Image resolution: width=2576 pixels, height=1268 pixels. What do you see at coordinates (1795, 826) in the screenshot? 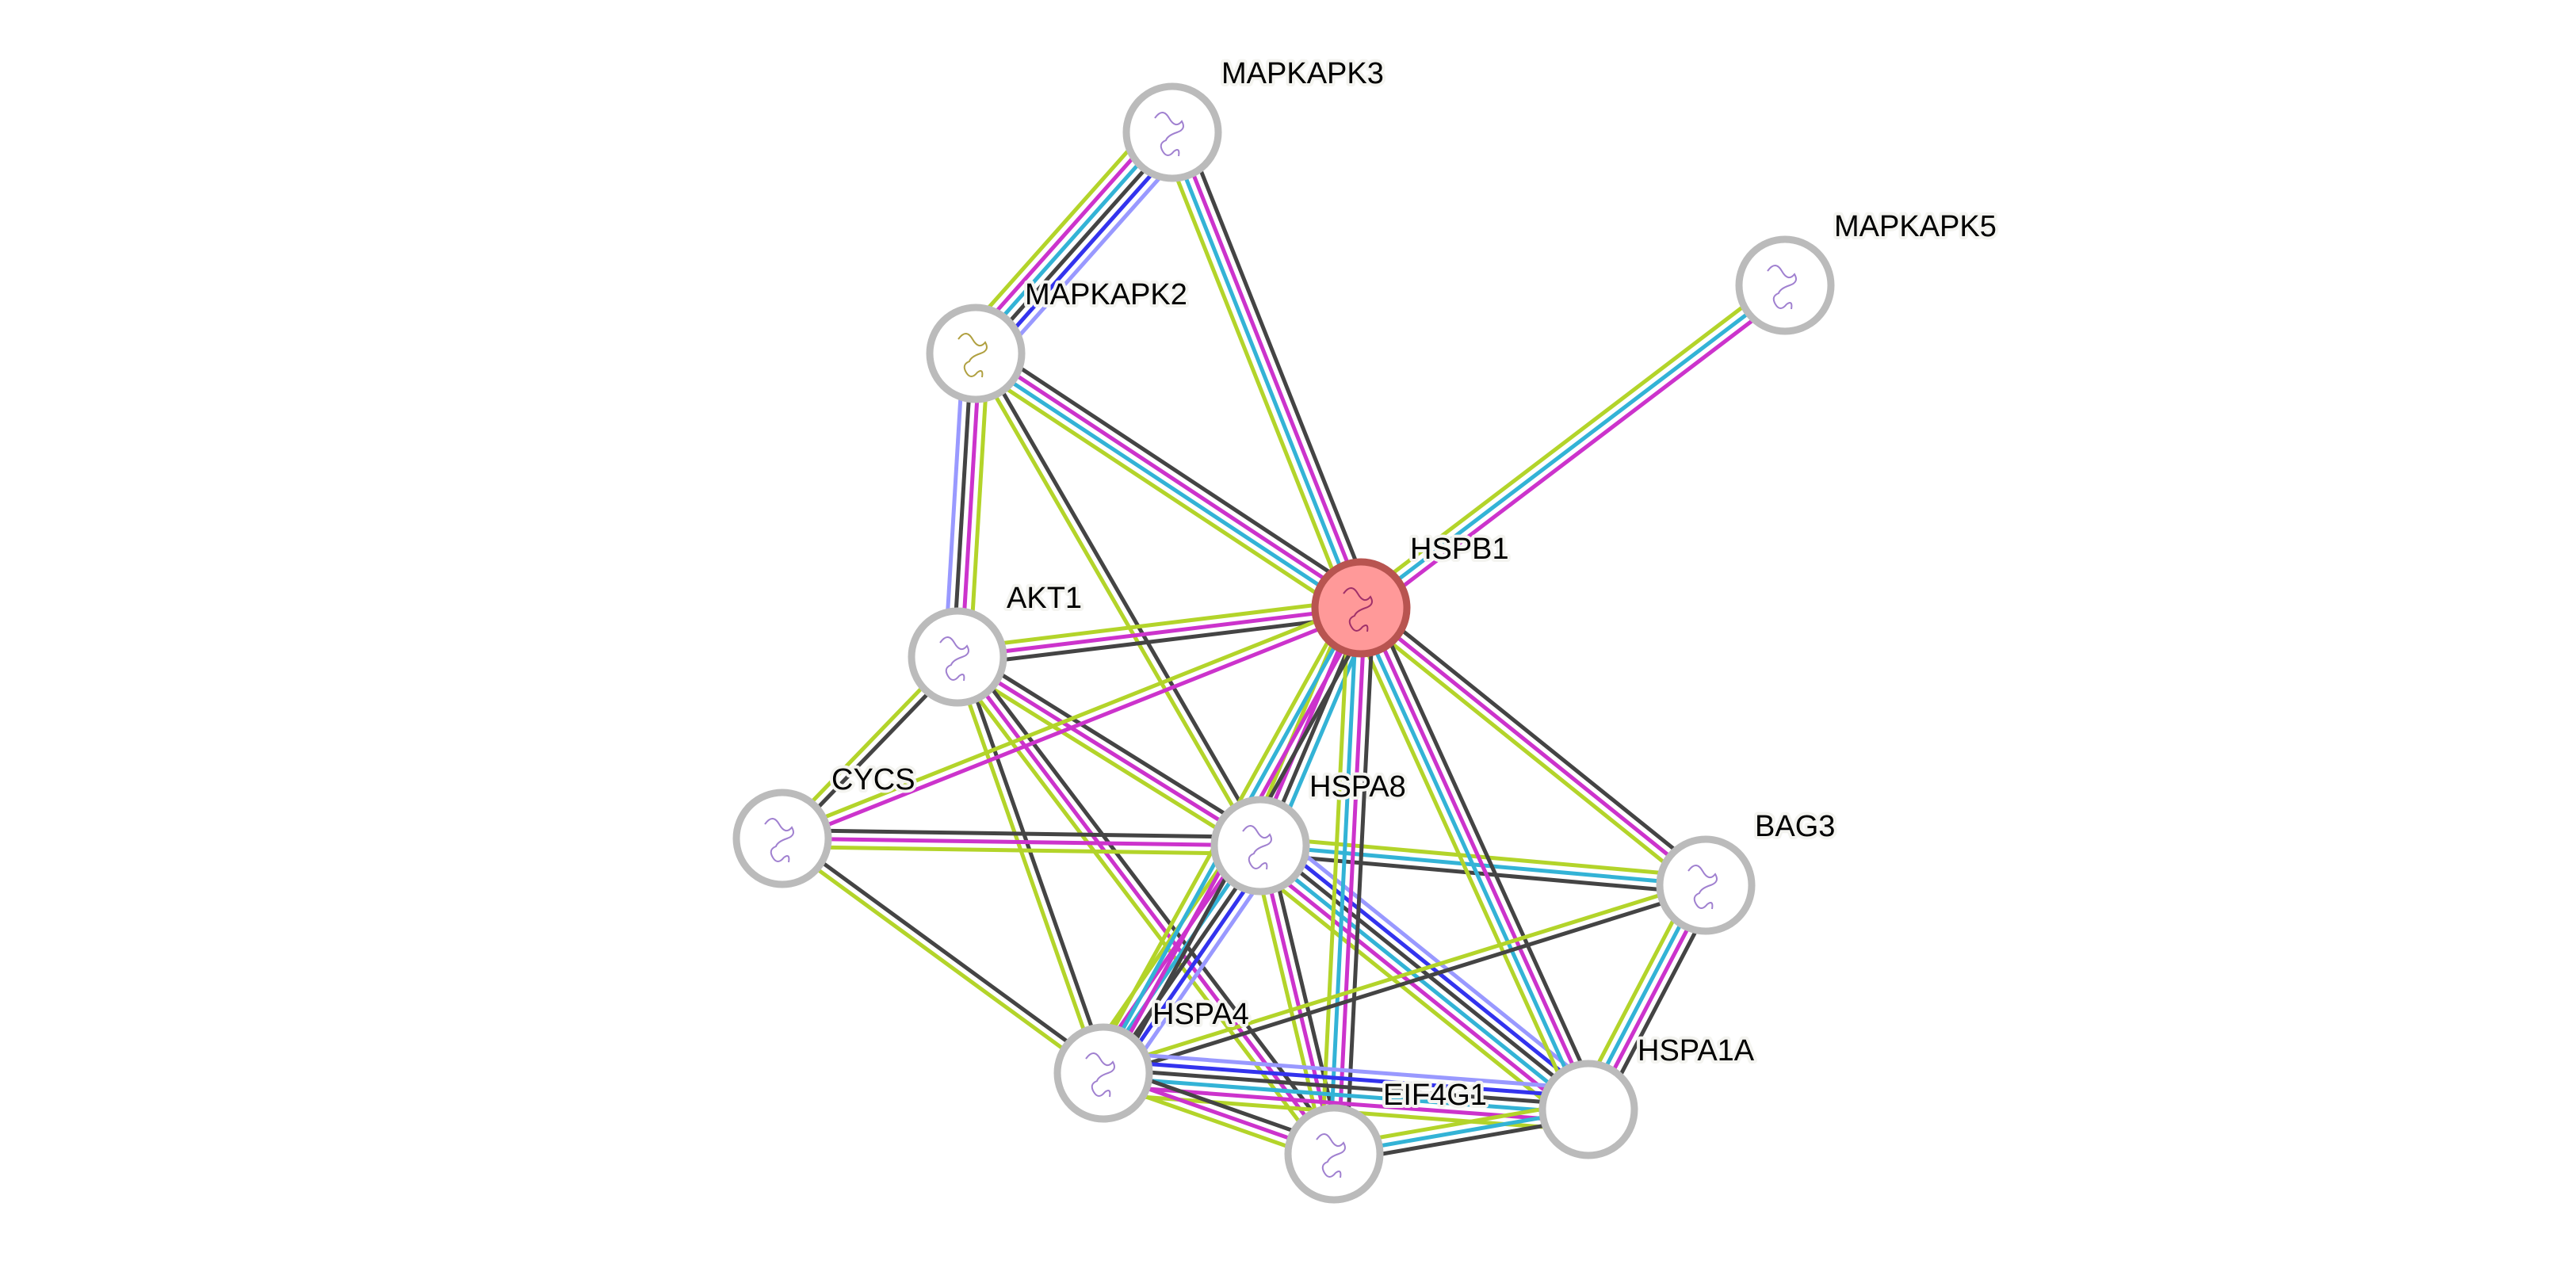
I see `node-label: BAG3` at bounding box center [1795, 826].